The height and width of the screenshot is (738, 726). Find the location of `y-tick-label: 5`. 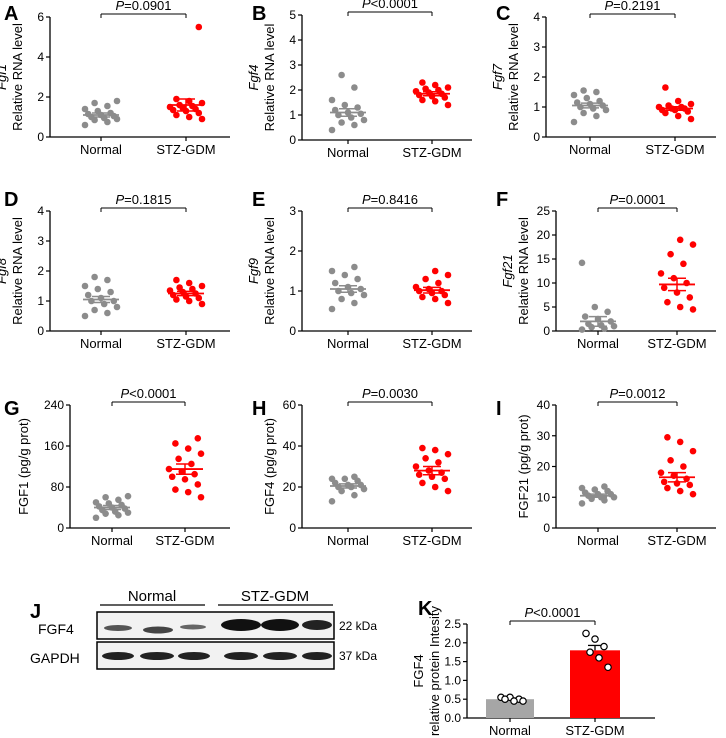

y-tick-label: 5 is located at coordinates (292, 15).